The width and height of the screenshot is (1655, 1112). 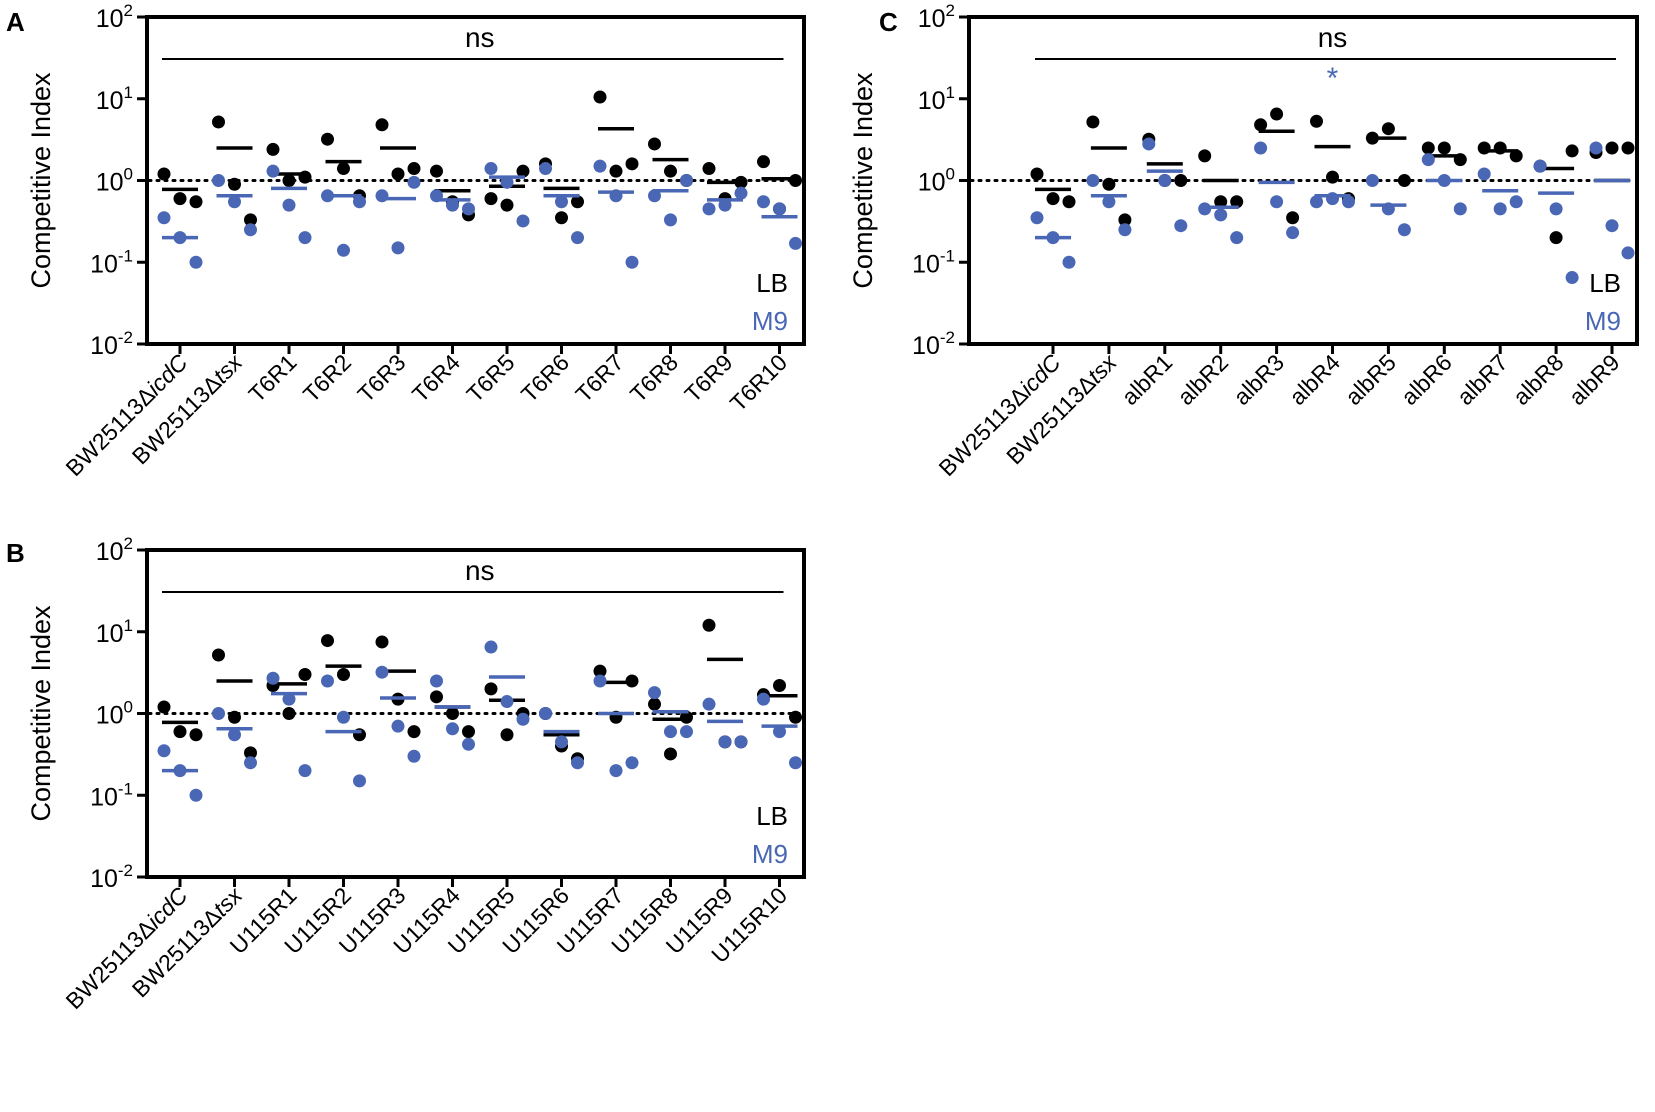 What do you see at coordinates (1538, 379) in the screenshot?
I see `x-tick-label: albR8` at bounding box center [1538, 379].